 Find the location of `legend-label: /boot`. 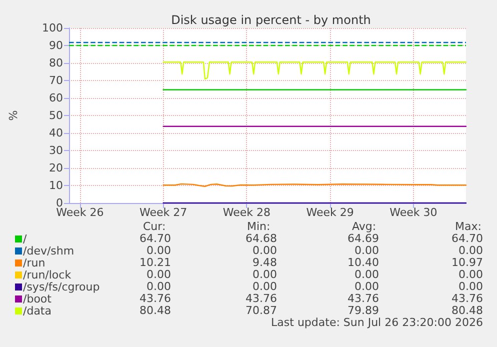

legend-label: /boot is located at coordinates (37, 299).